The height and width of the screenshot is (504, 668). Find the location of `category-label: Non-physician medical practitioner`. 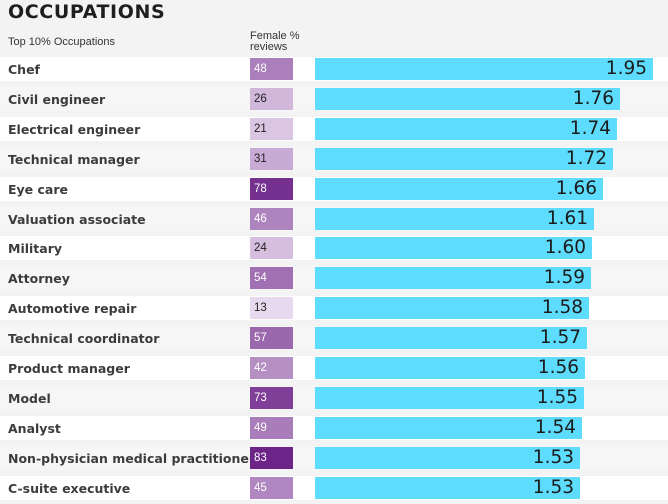

category-label: Non-physician medical practitioner is located at coordinates (132, 458).